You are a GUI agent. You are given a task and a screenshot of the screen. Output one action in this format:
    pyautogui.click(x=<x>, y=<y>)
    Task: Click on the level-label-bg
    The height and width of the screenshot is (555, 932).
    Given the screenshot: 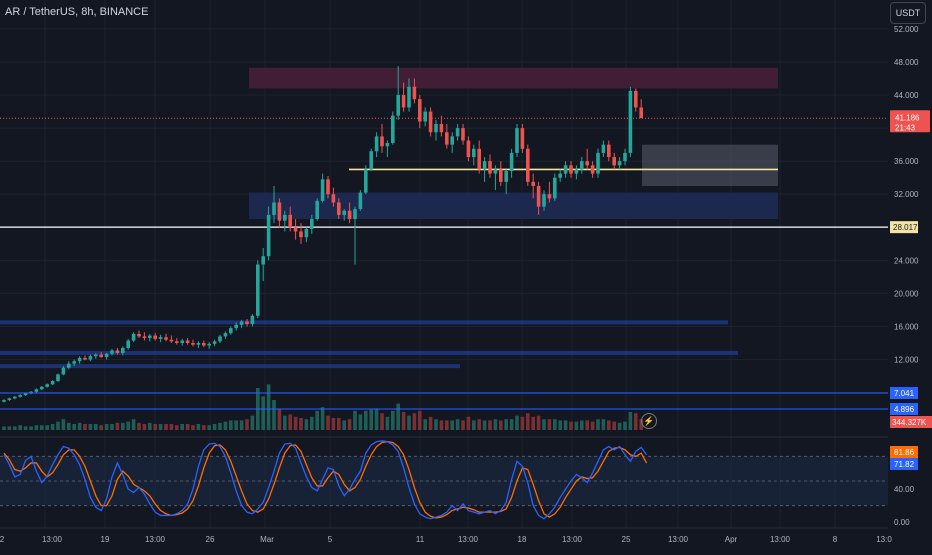 What is the action you would take?
    pyautogui.click(x=904, y=227)
    